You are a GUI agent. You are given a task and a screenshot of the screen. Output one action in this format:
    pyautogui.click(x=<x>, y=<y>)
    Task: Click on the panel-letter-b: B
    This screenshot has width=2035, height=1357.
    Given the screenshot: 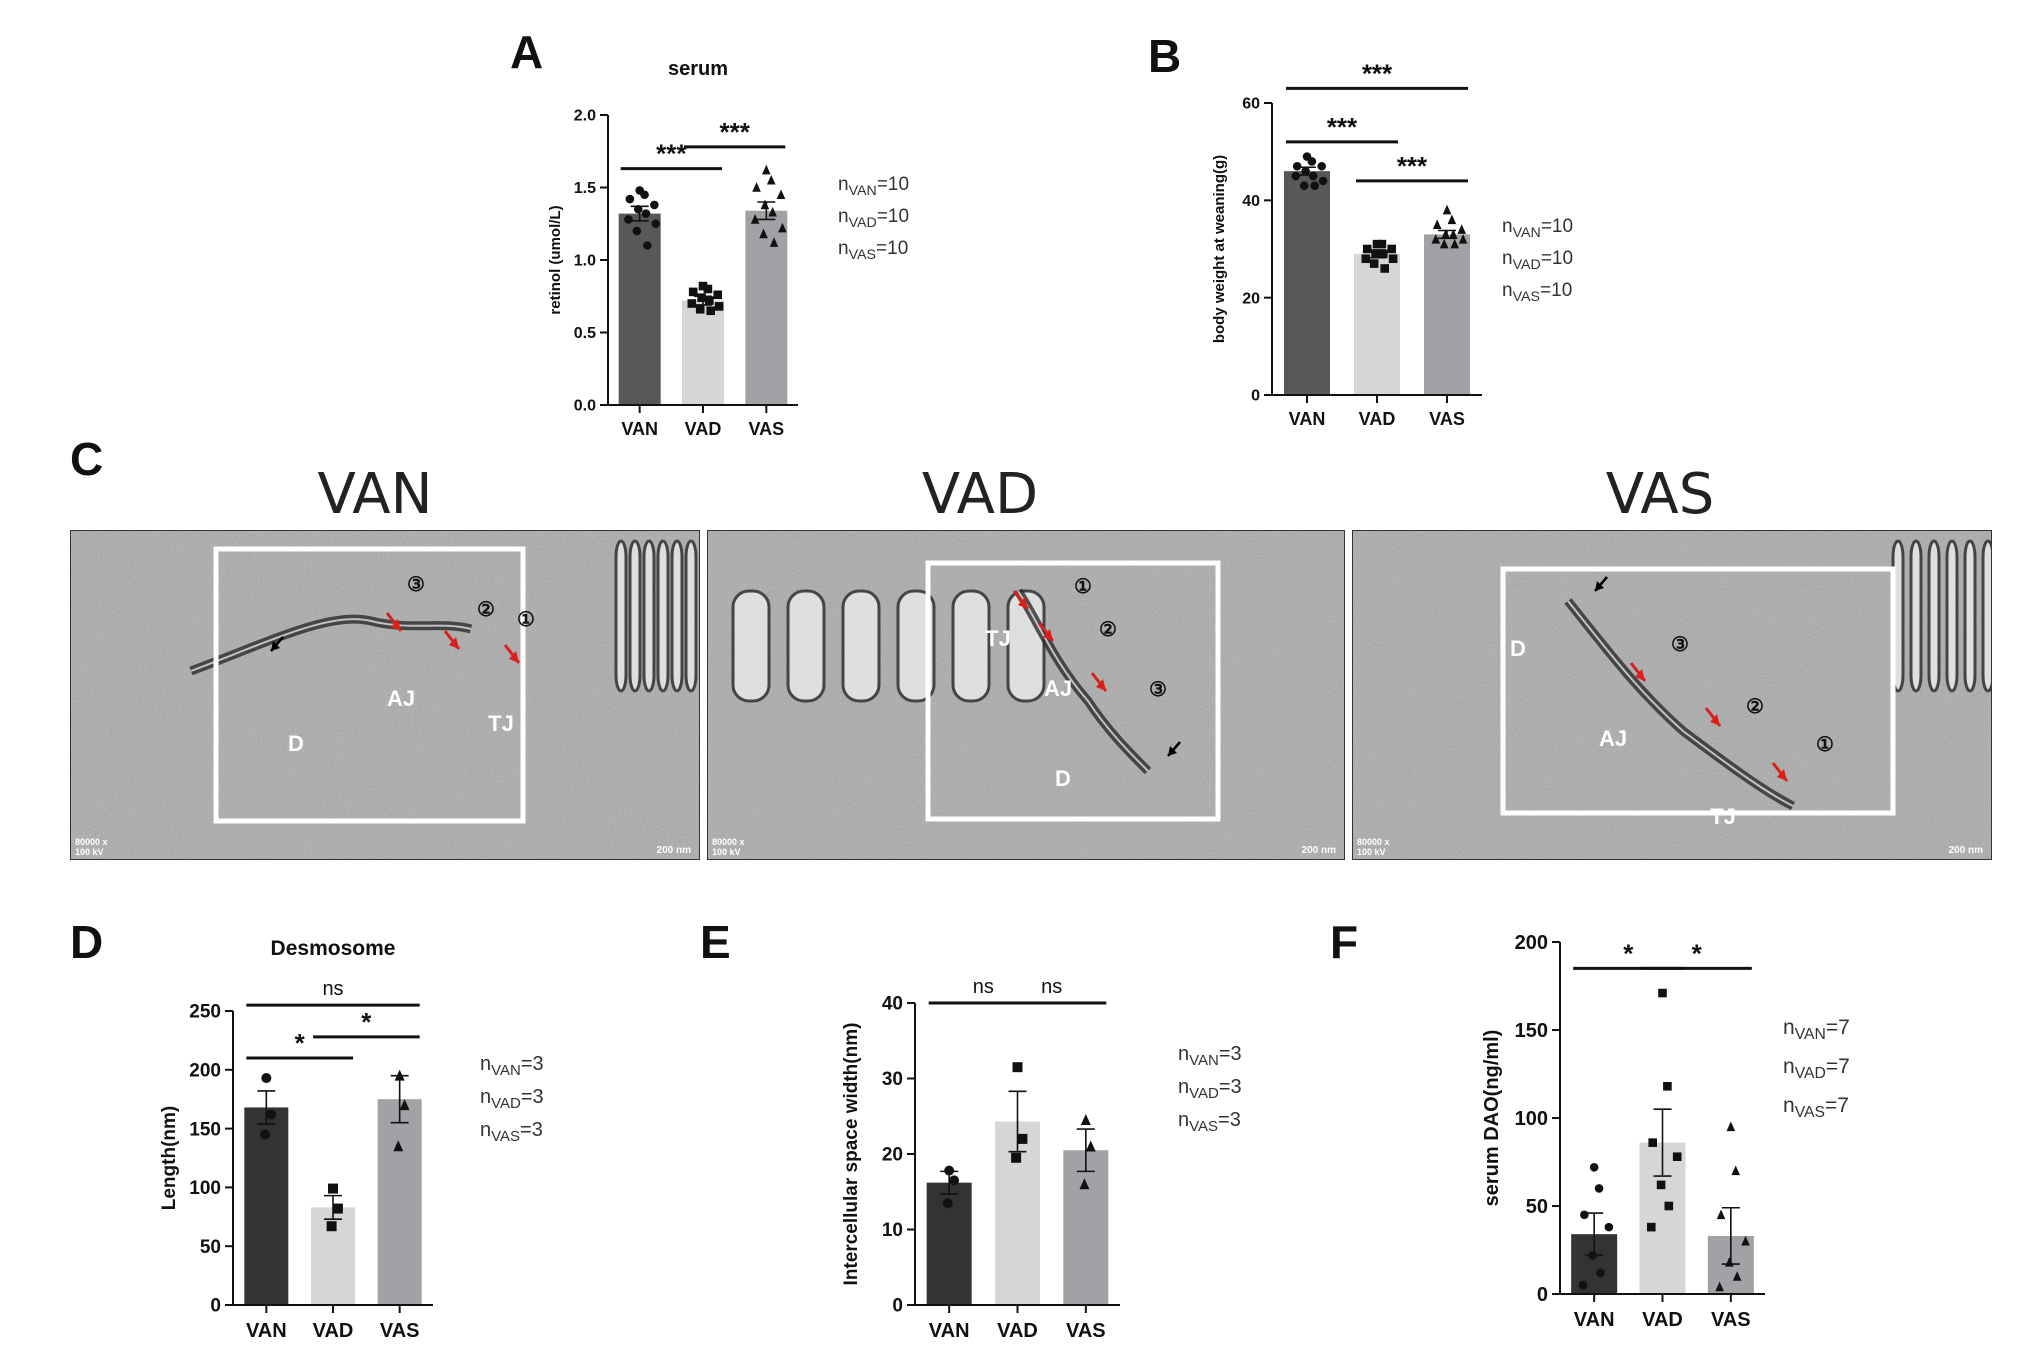 What is the action you would take?
    pyautogui.click(x=1164, y=56)
    